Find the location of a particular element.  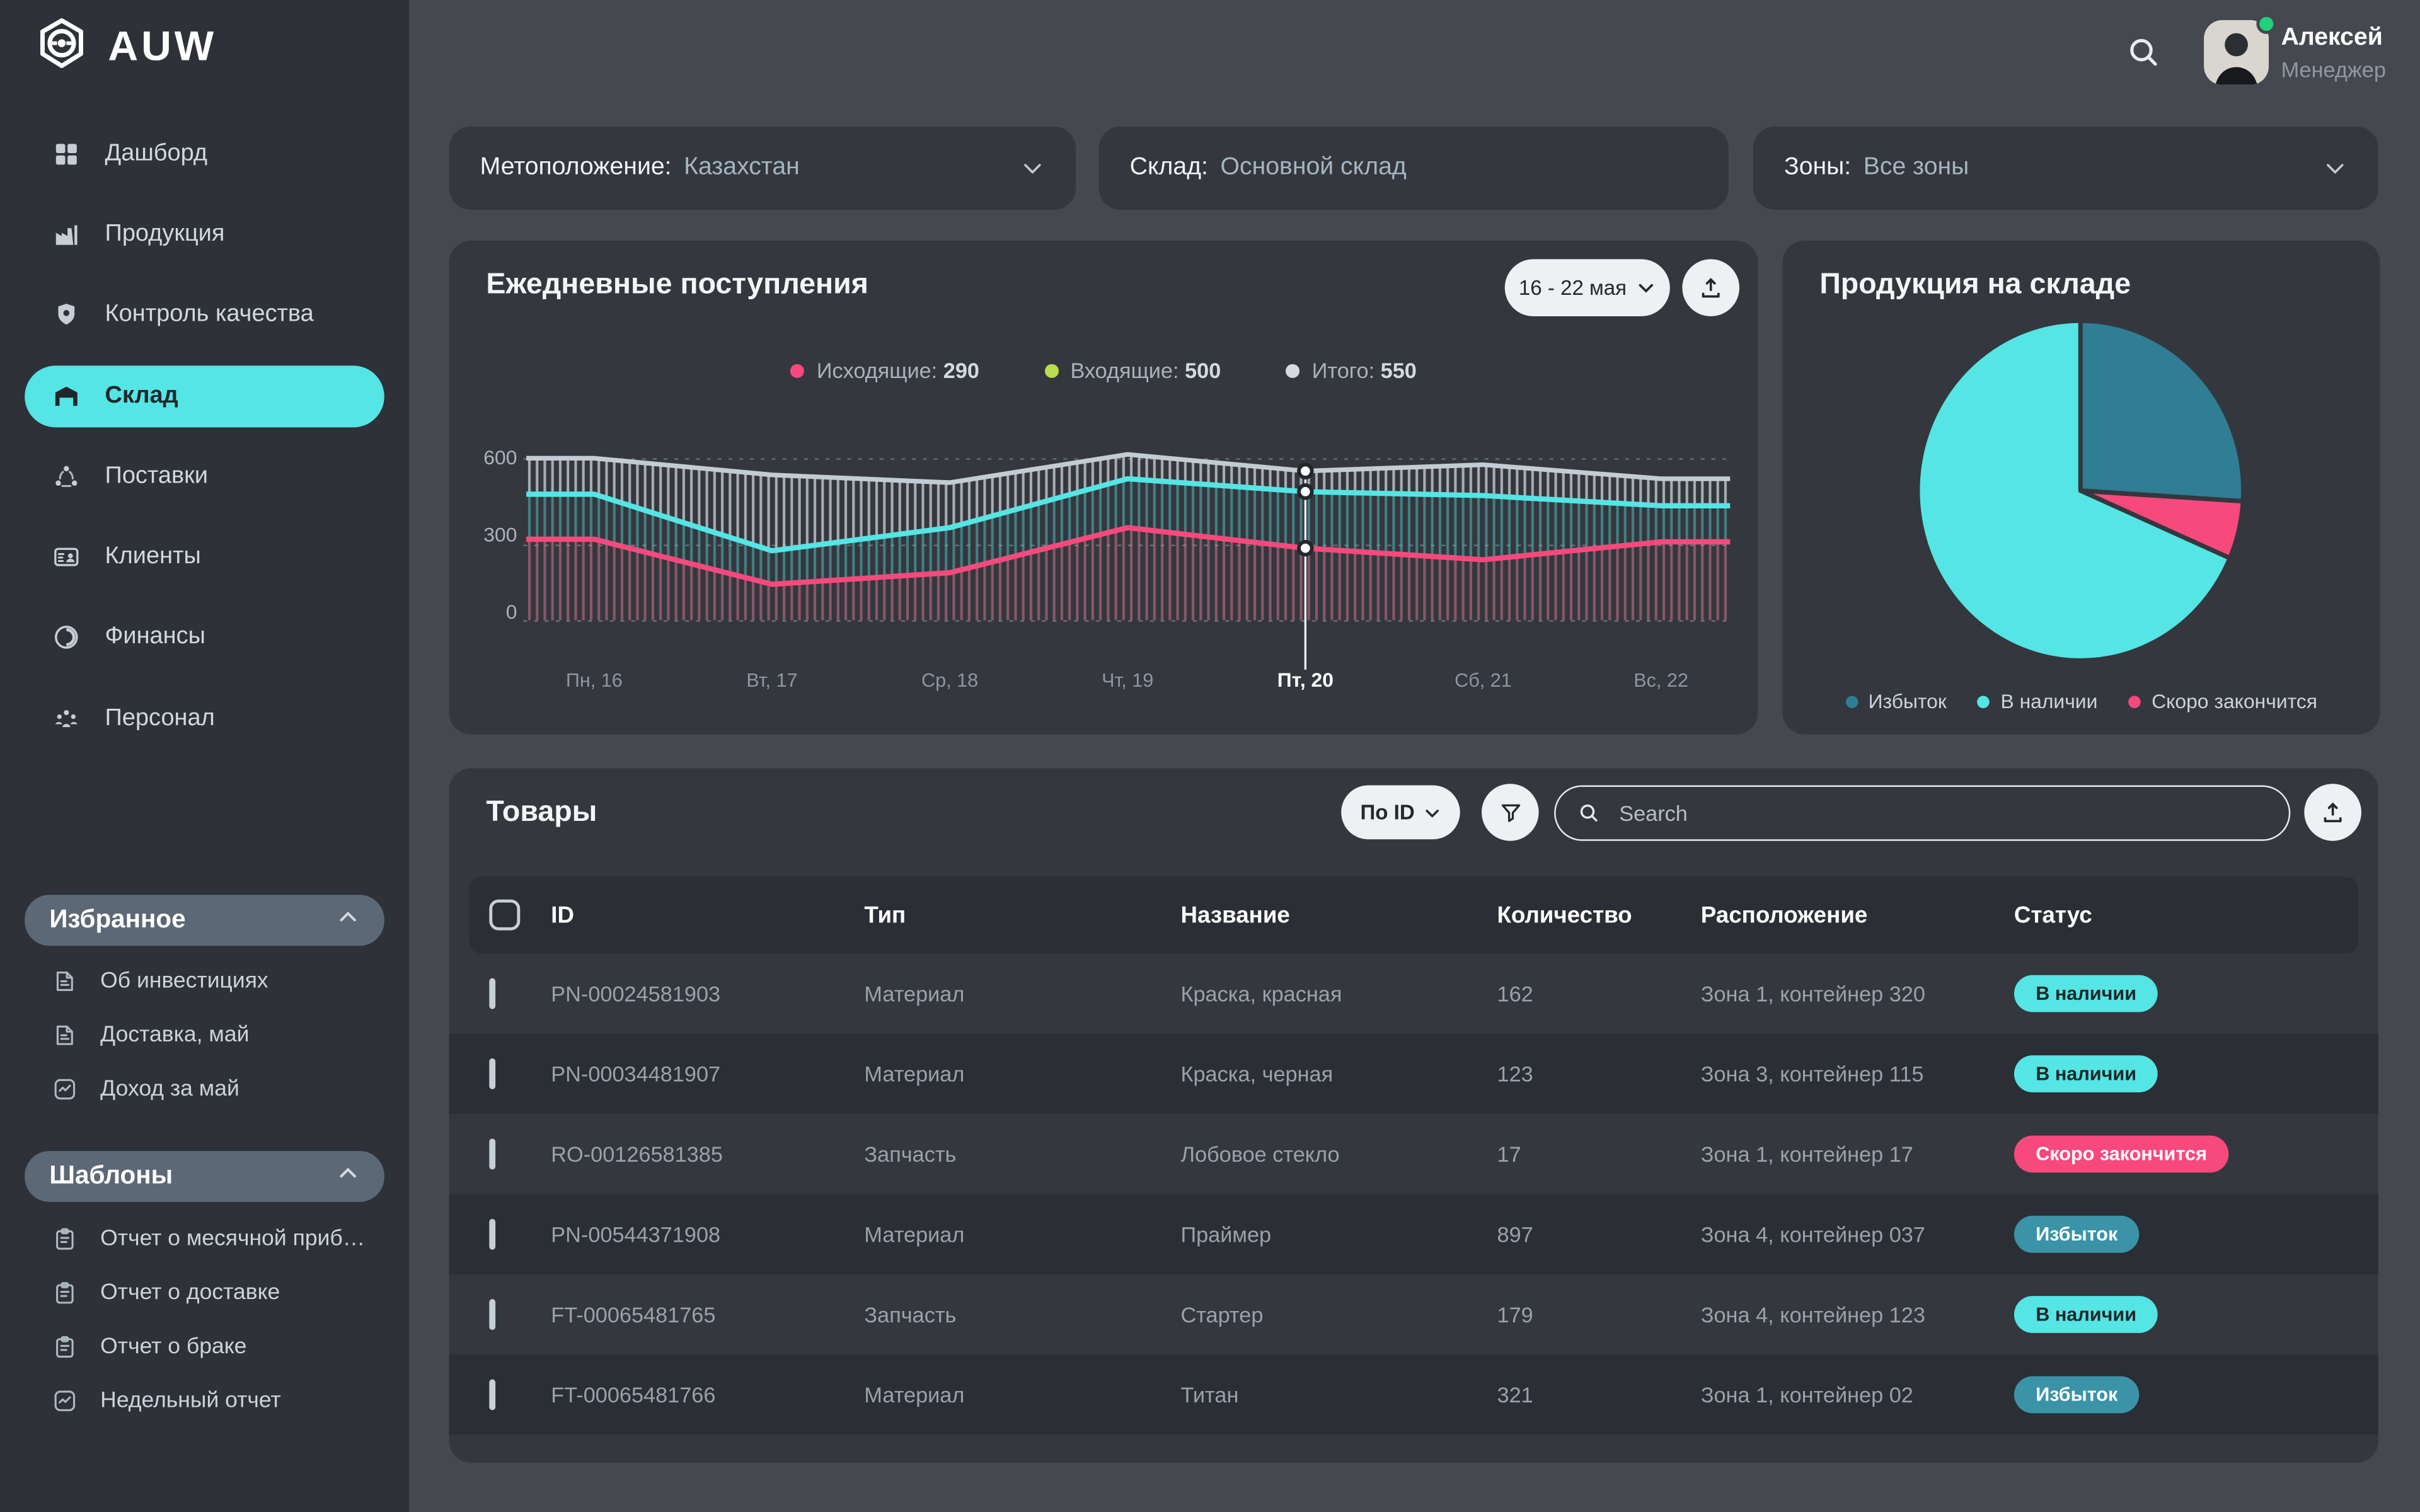

sidebar-item-label: Поставки is located at coordinates (156, 476).